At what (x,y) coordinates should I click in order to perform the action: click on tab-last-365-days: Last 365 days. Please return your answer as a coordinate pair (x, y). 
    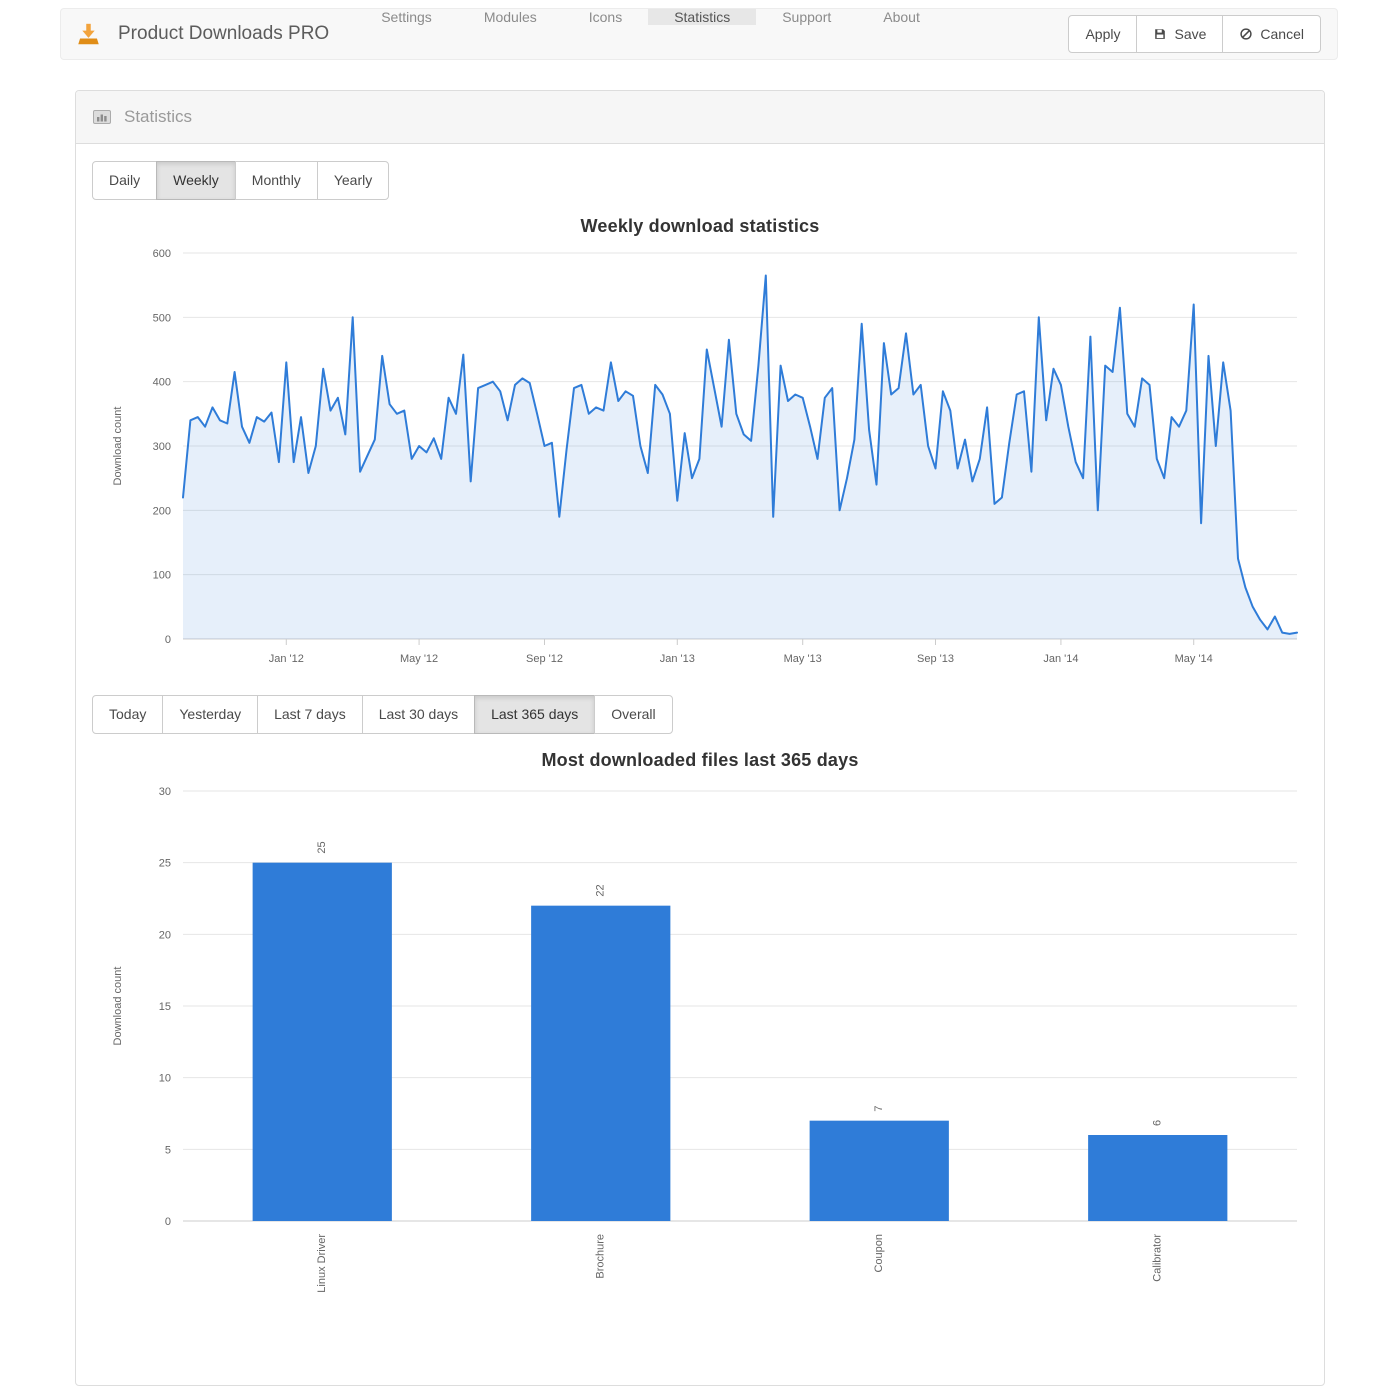
    Looking at the image, I should click on (535, 714).